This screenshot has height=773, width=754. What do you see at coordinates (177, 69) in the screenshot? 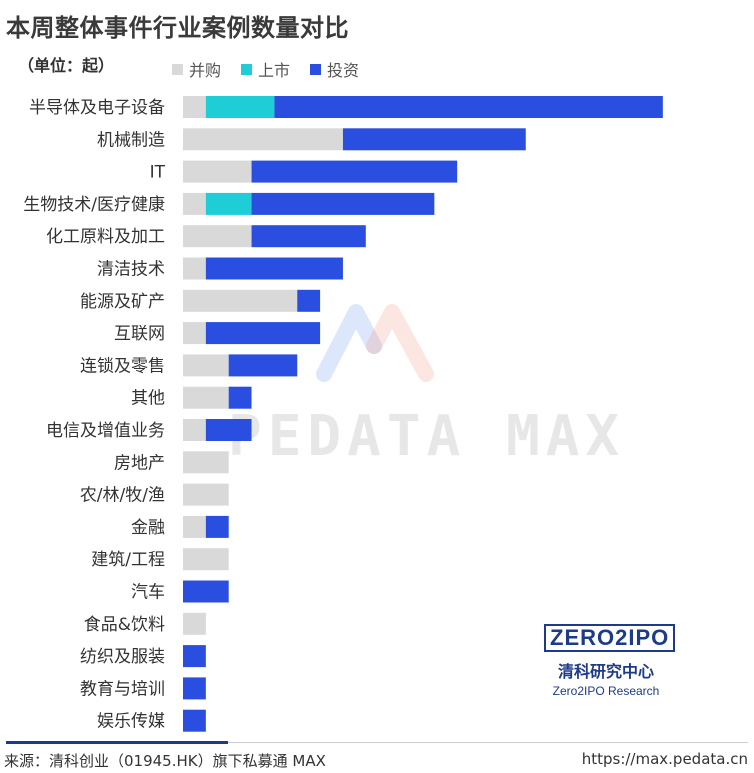
I see `legend-swatch-merger` at bounding box center [177, 69].